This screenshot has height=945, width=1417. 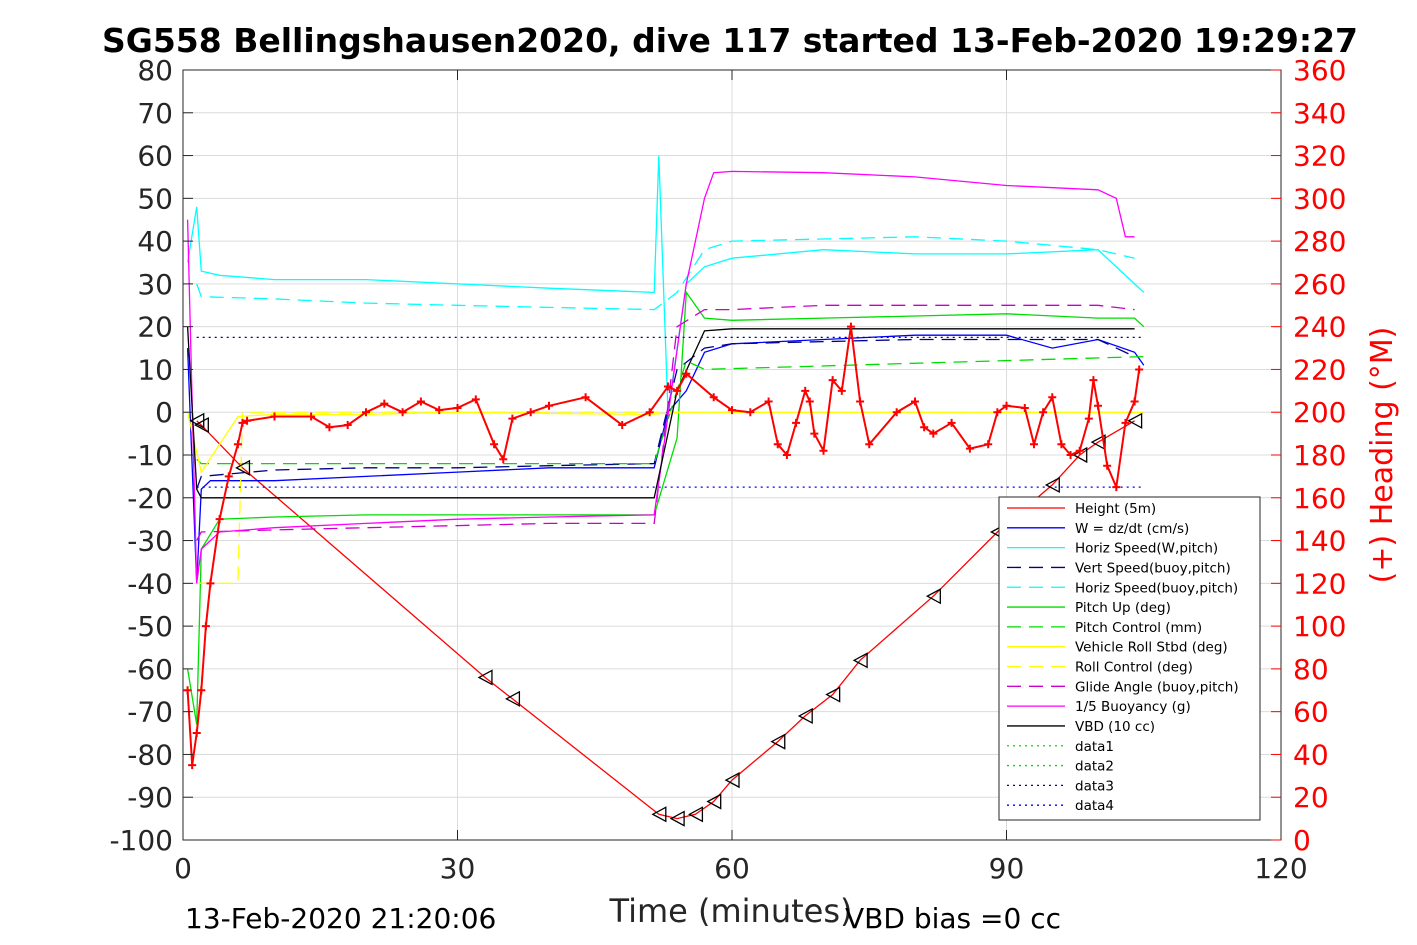 I want to click on legend-label: Glide Angle (buoy,pitch), so click(x=1157, y=687).